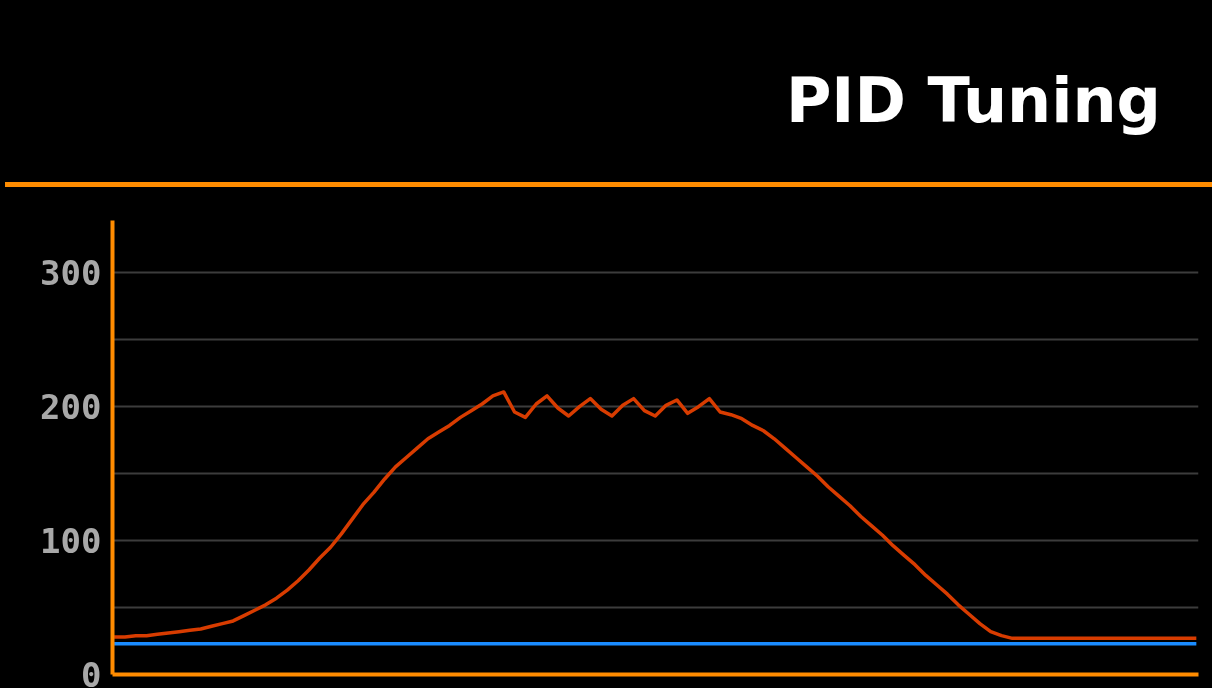 The width and height of the screenshot is (1212, 688). I want to click on y-tick-label: 300, so click(71, 273).